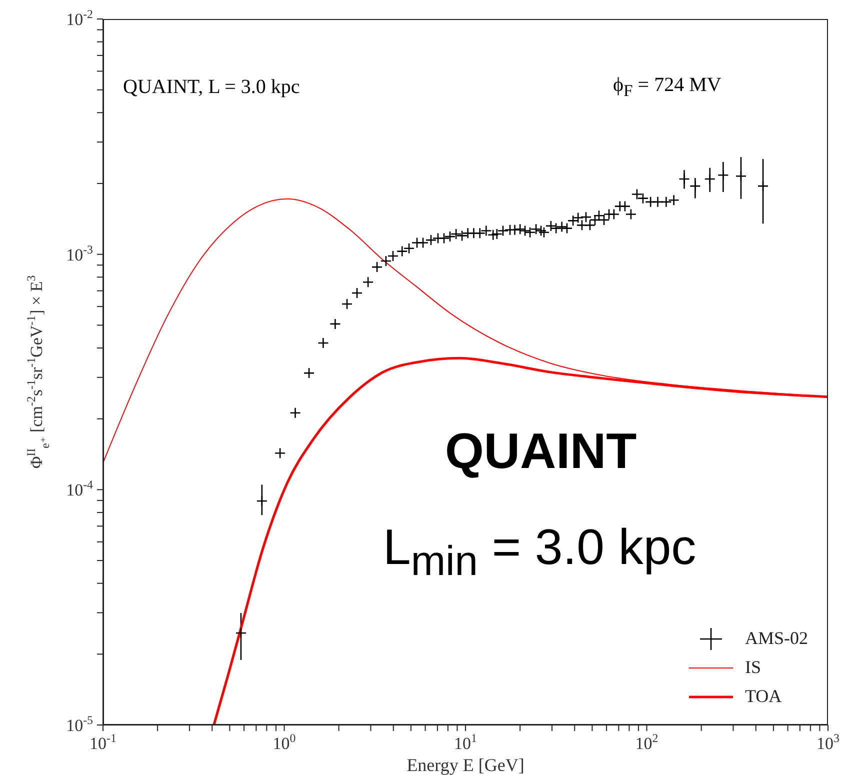 This screenshot has height=775, width=856. Describe the element at coordinates (465, 765) in the screenshot. I see `x-axis-title: Energy E [GeV]` at that location.